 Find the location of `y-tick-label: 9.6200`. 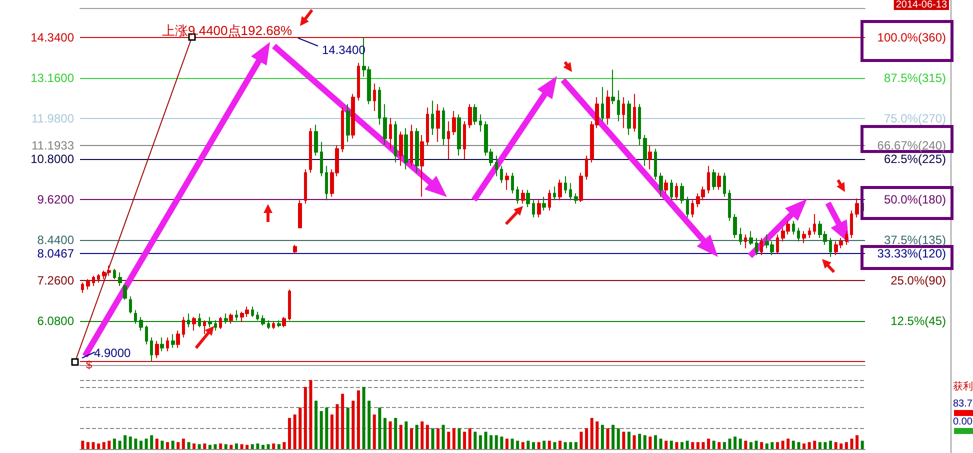

y-tick-label: 9.6200 is located at coordinates (55, 199).